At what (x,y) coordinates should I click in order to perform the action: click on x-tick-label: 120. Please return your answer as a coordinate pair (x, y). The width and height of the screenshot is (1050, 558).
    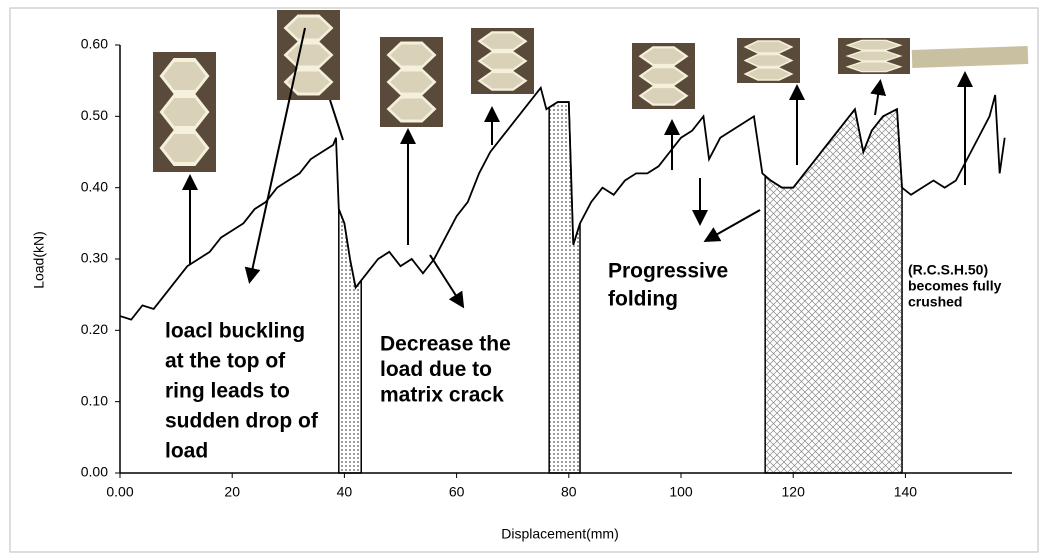
    Looking at the image, I should click on (794, 492).